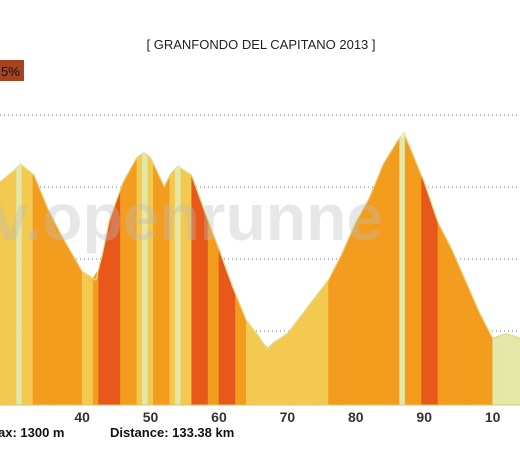 The image size is (520, 469). I want to click on distance-label: Distance: 133.38 km, so click(172, 432).